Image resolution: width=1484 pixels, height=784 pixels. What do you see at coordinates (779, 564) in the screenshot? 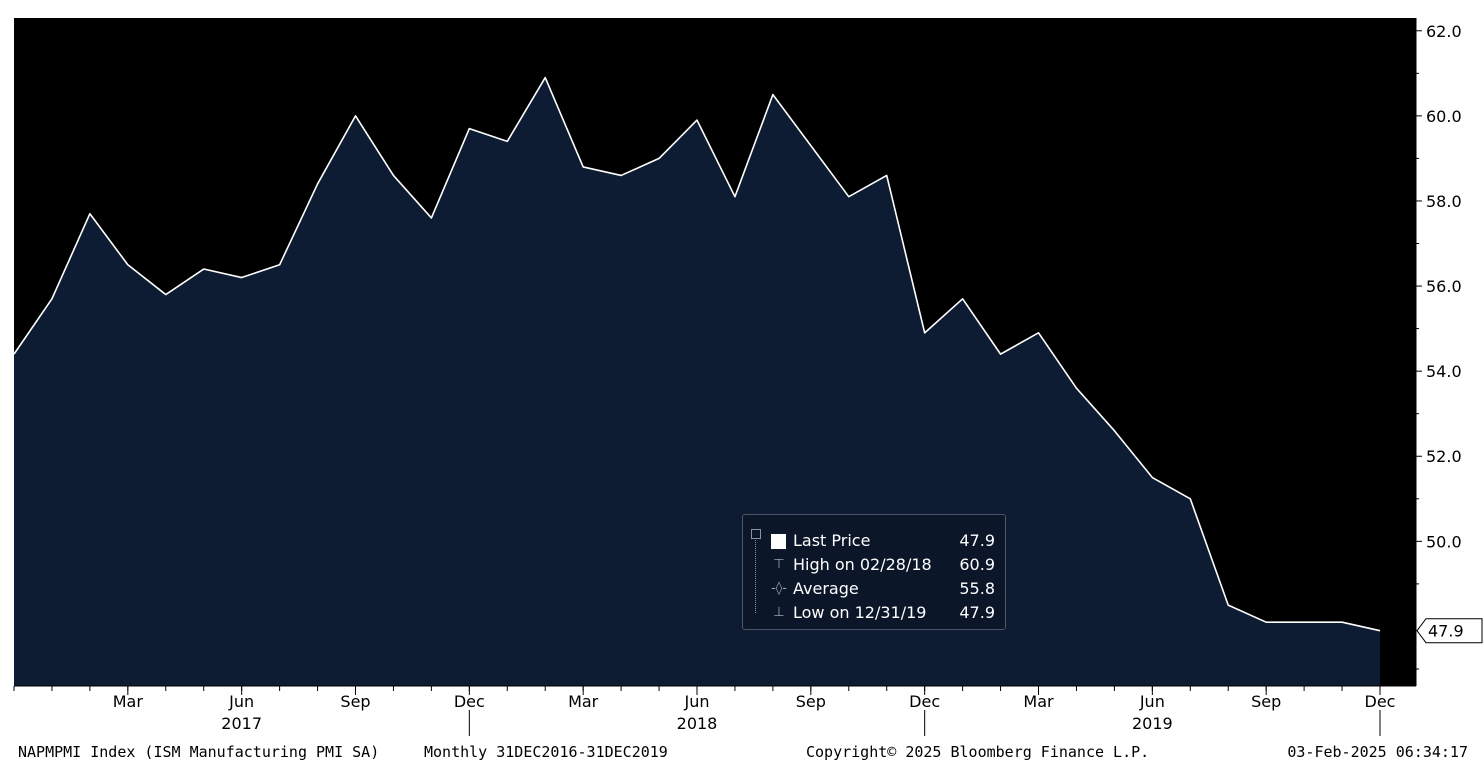
I see `high-marker-icon: ⊤` at bounding box center [779, 564].